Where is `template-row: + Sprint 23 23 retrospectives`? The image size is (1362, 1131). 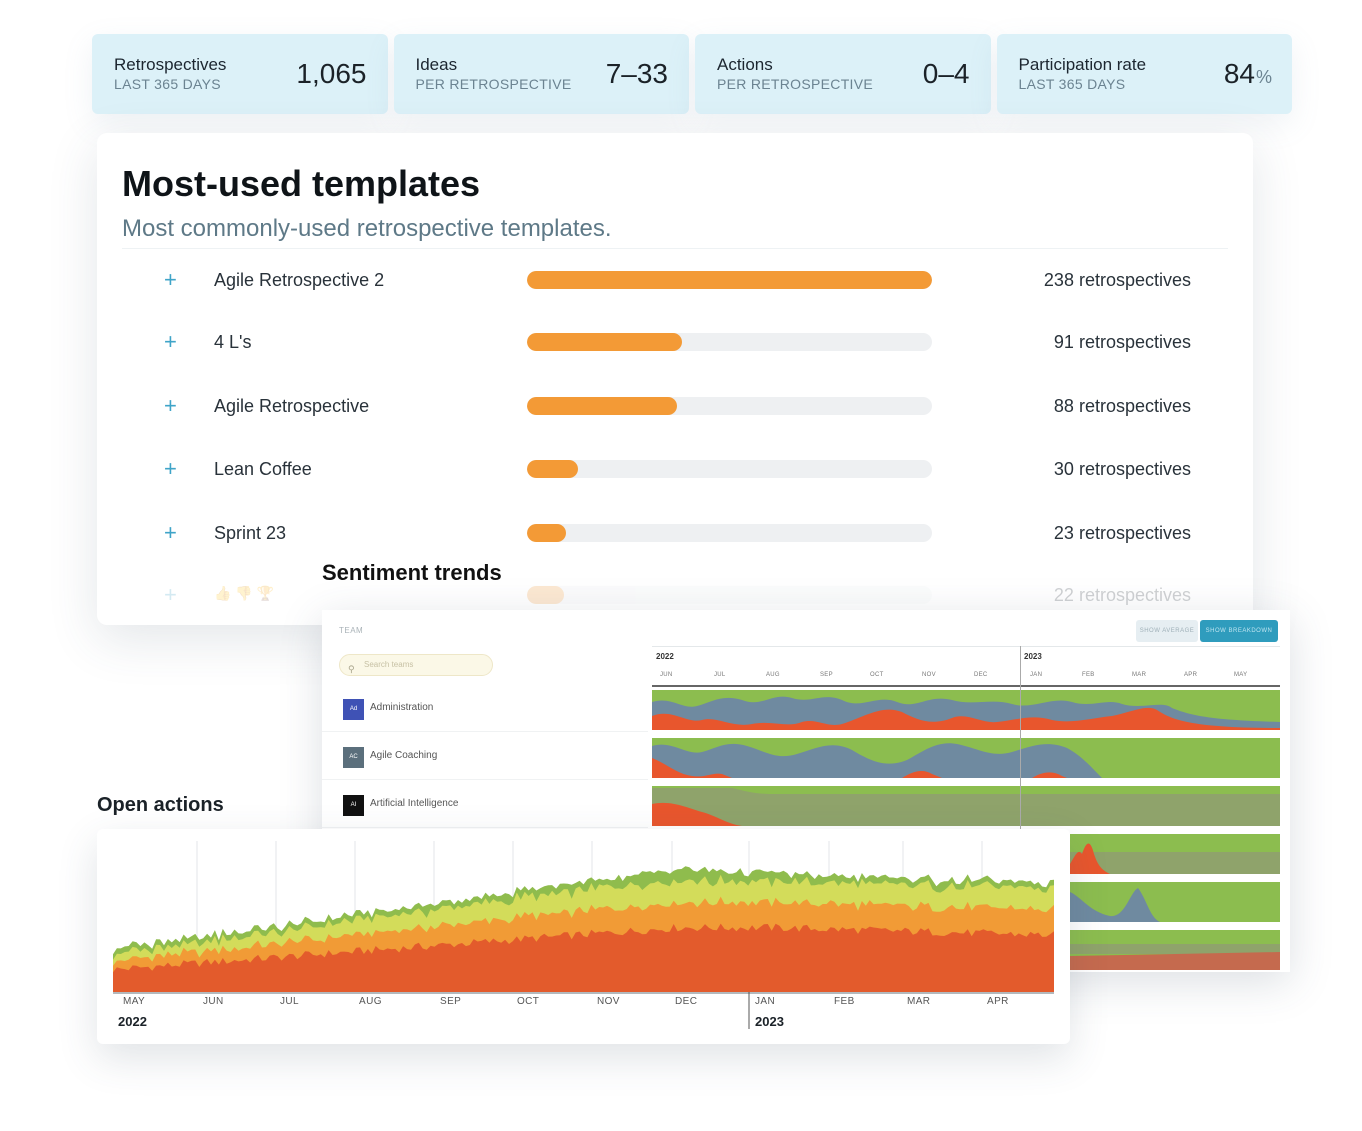 template-row: + Sprint 23 23 retrospectives is located at coordinates (675, 533).